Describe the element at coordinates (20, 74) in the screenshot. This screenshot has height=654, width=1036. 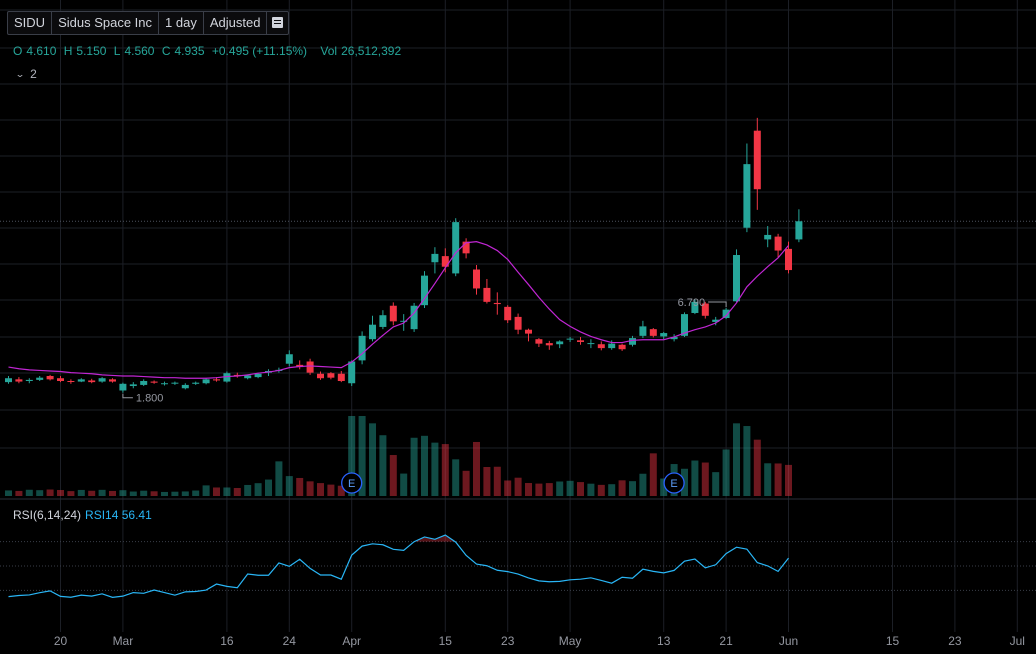
I see `chevron-down-icon: ⌄` at that location.